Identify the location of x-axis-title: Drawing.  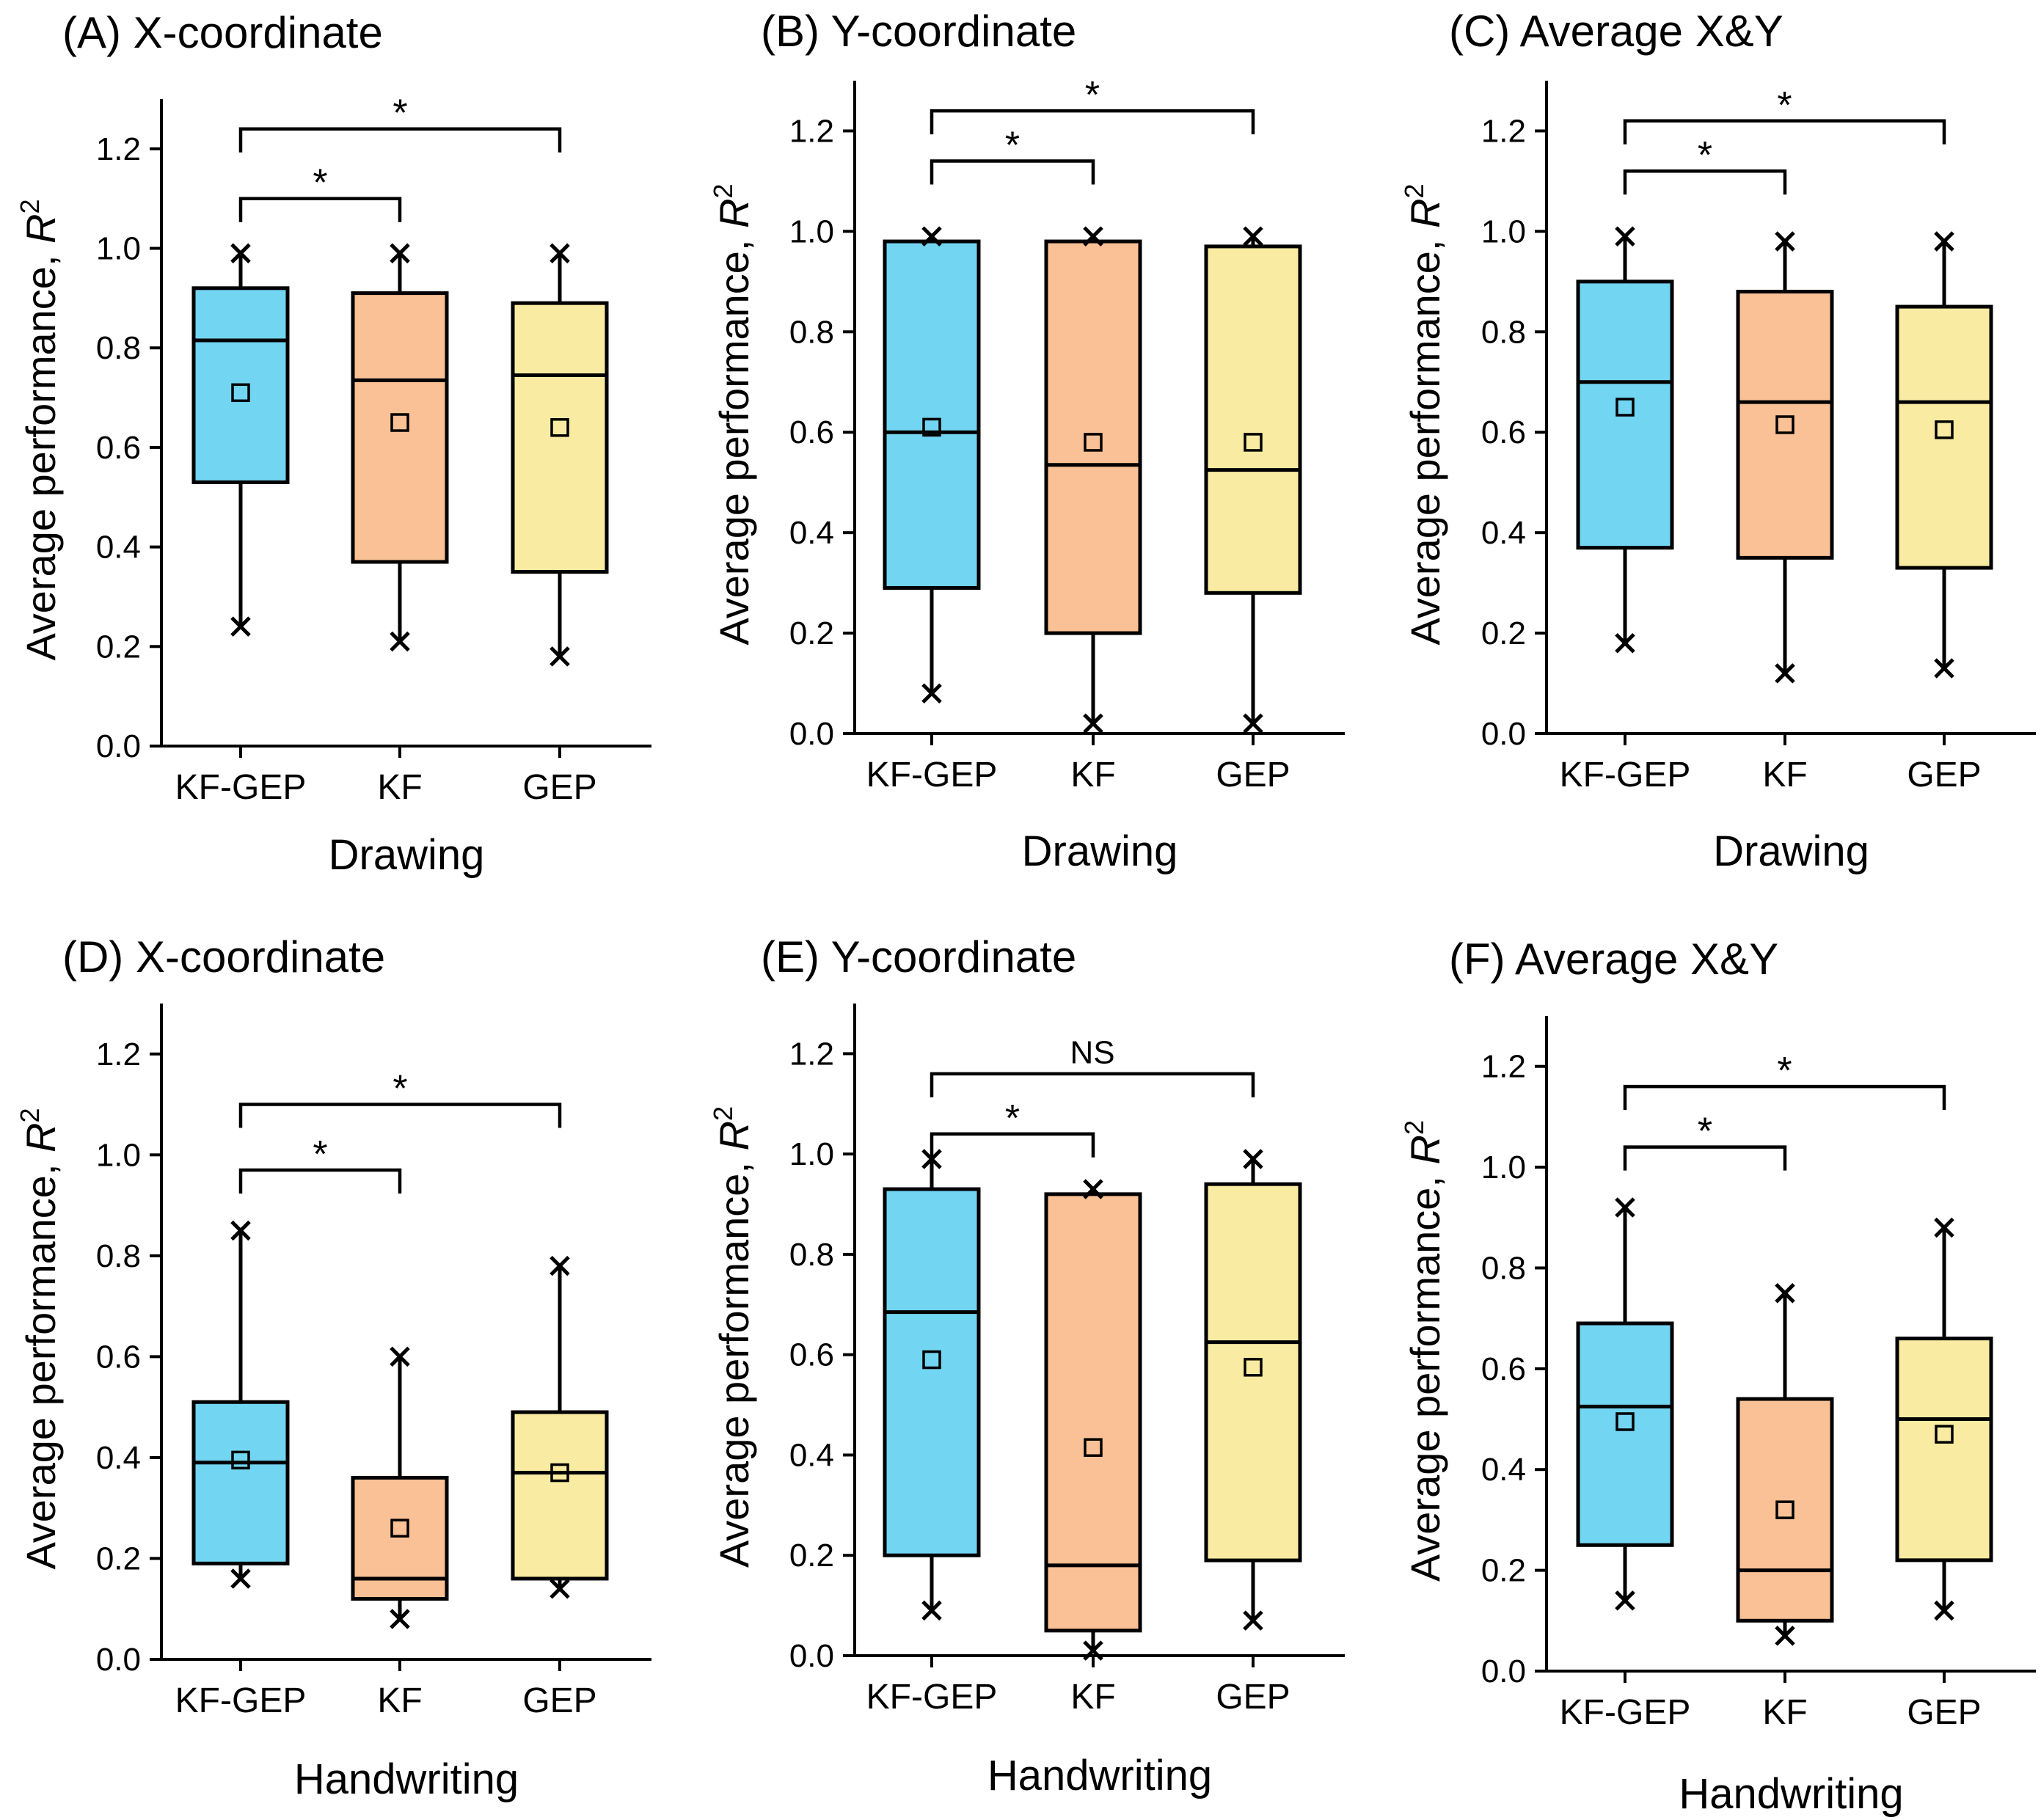
(1791, 851).